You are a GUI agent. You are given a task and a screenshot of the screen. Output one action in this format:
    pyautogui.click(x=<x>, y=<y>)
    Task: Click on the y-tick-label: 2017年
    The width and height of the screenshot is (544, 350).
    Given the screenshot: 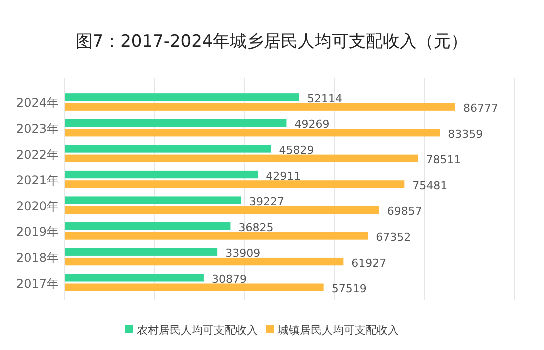 What is the action you would take?
    pyautogui.click(x=37, y=283)
    